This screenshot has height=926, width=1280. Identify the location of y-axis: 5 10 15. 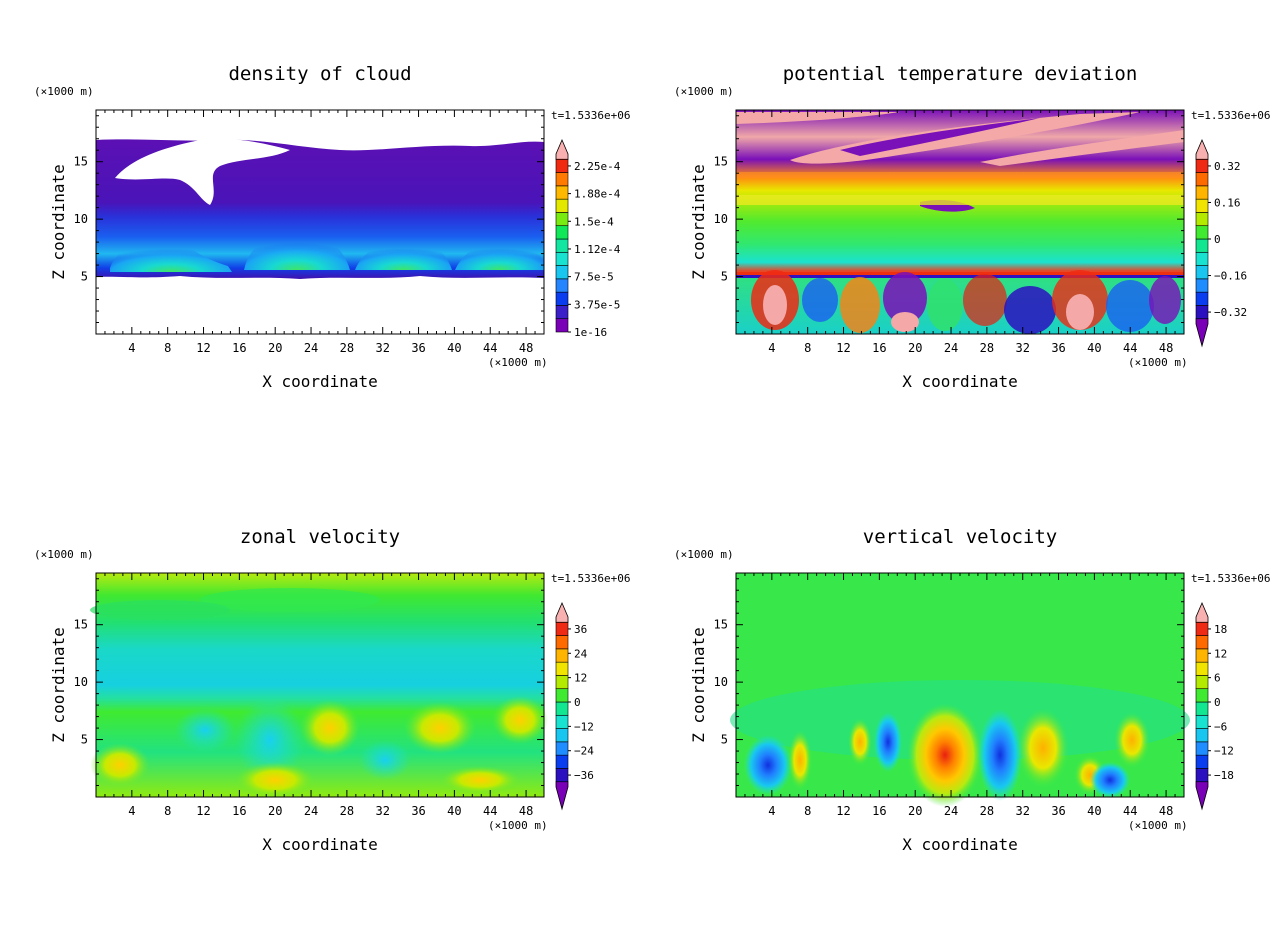
(949, 682).